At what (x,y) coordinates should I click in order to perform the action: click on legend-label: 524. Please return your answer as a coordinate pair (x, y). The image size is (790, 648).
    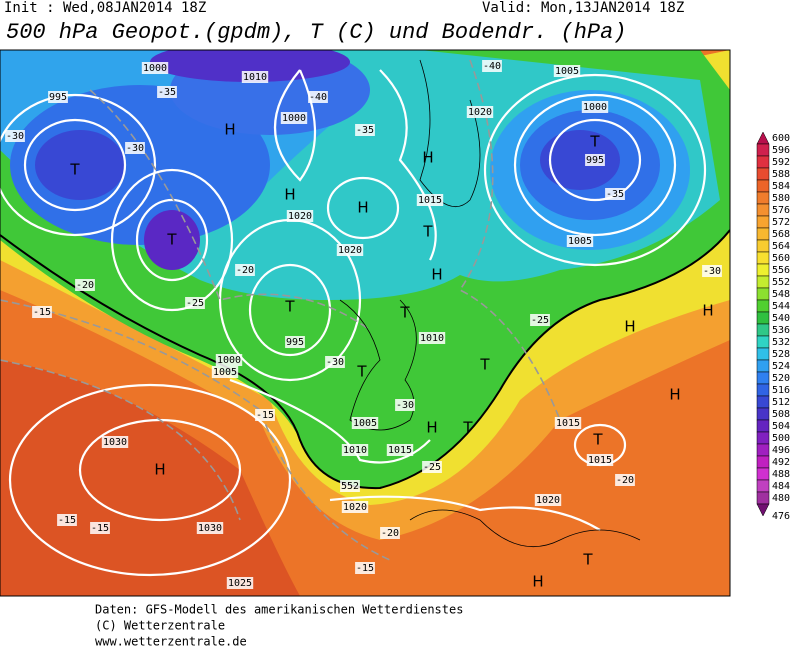
    Looking at the image, I should click on (781, 366).